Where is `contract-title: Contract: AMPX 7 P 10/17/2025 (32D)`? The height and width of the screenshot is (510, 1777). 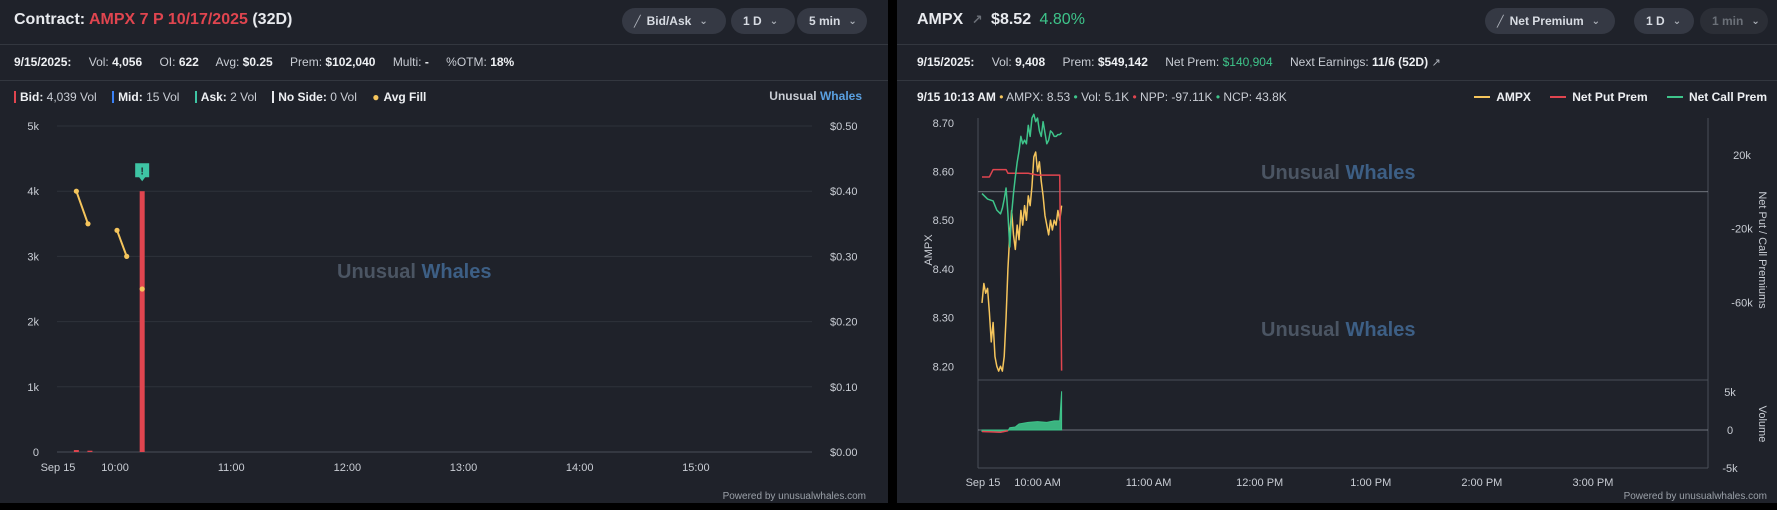
contract-title: Contract: AMPX 7 P 10/17/2025 (32D) is located at coordinates (153, 20).